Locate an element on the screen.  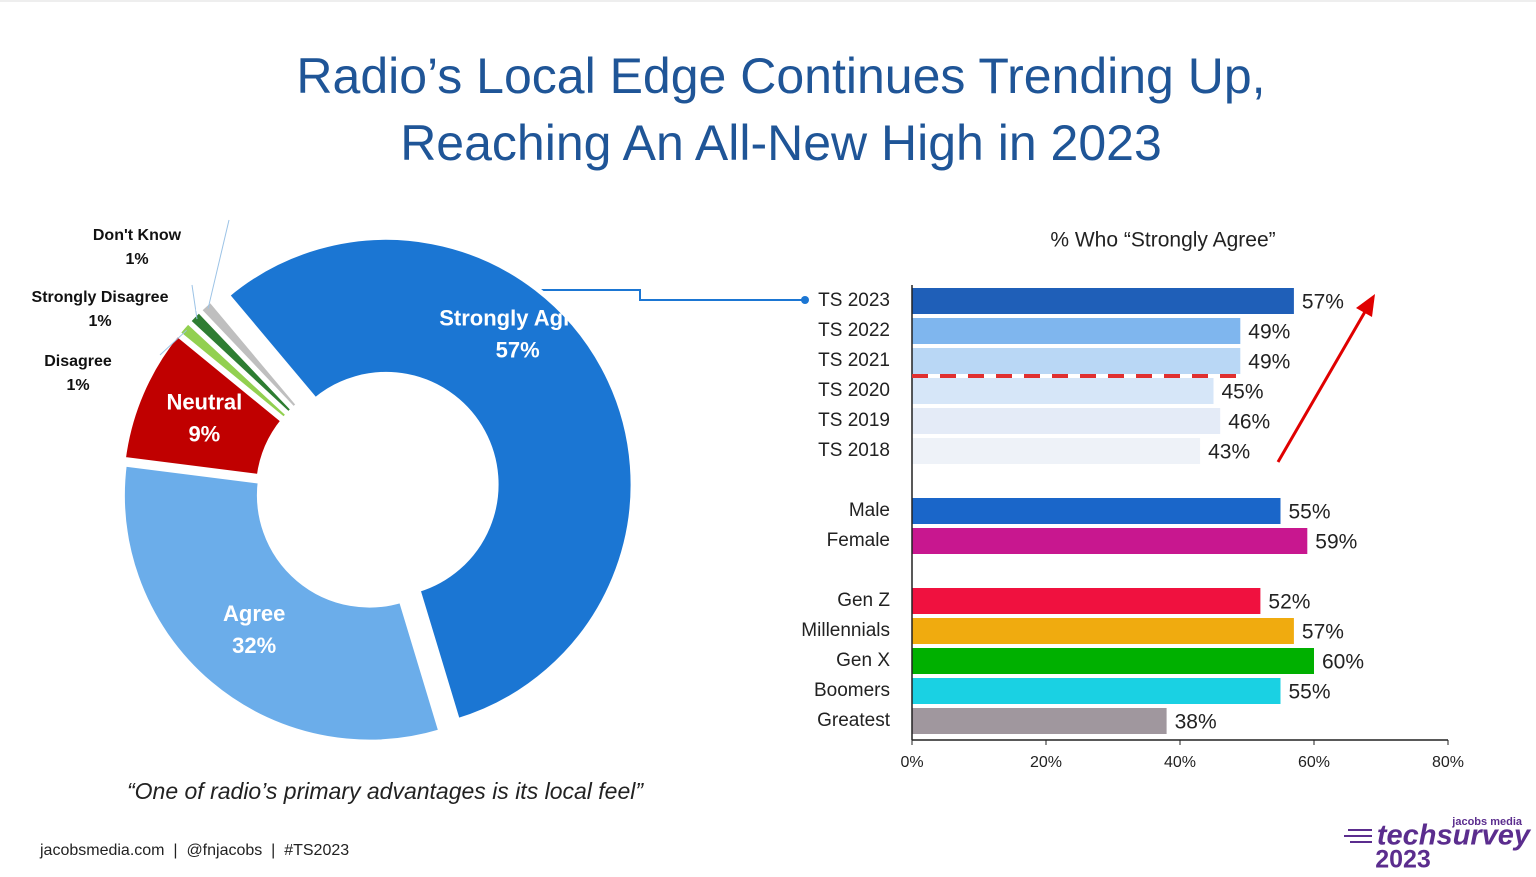
y-tick-label: TS 2018 is located at coordinates (854, 450).